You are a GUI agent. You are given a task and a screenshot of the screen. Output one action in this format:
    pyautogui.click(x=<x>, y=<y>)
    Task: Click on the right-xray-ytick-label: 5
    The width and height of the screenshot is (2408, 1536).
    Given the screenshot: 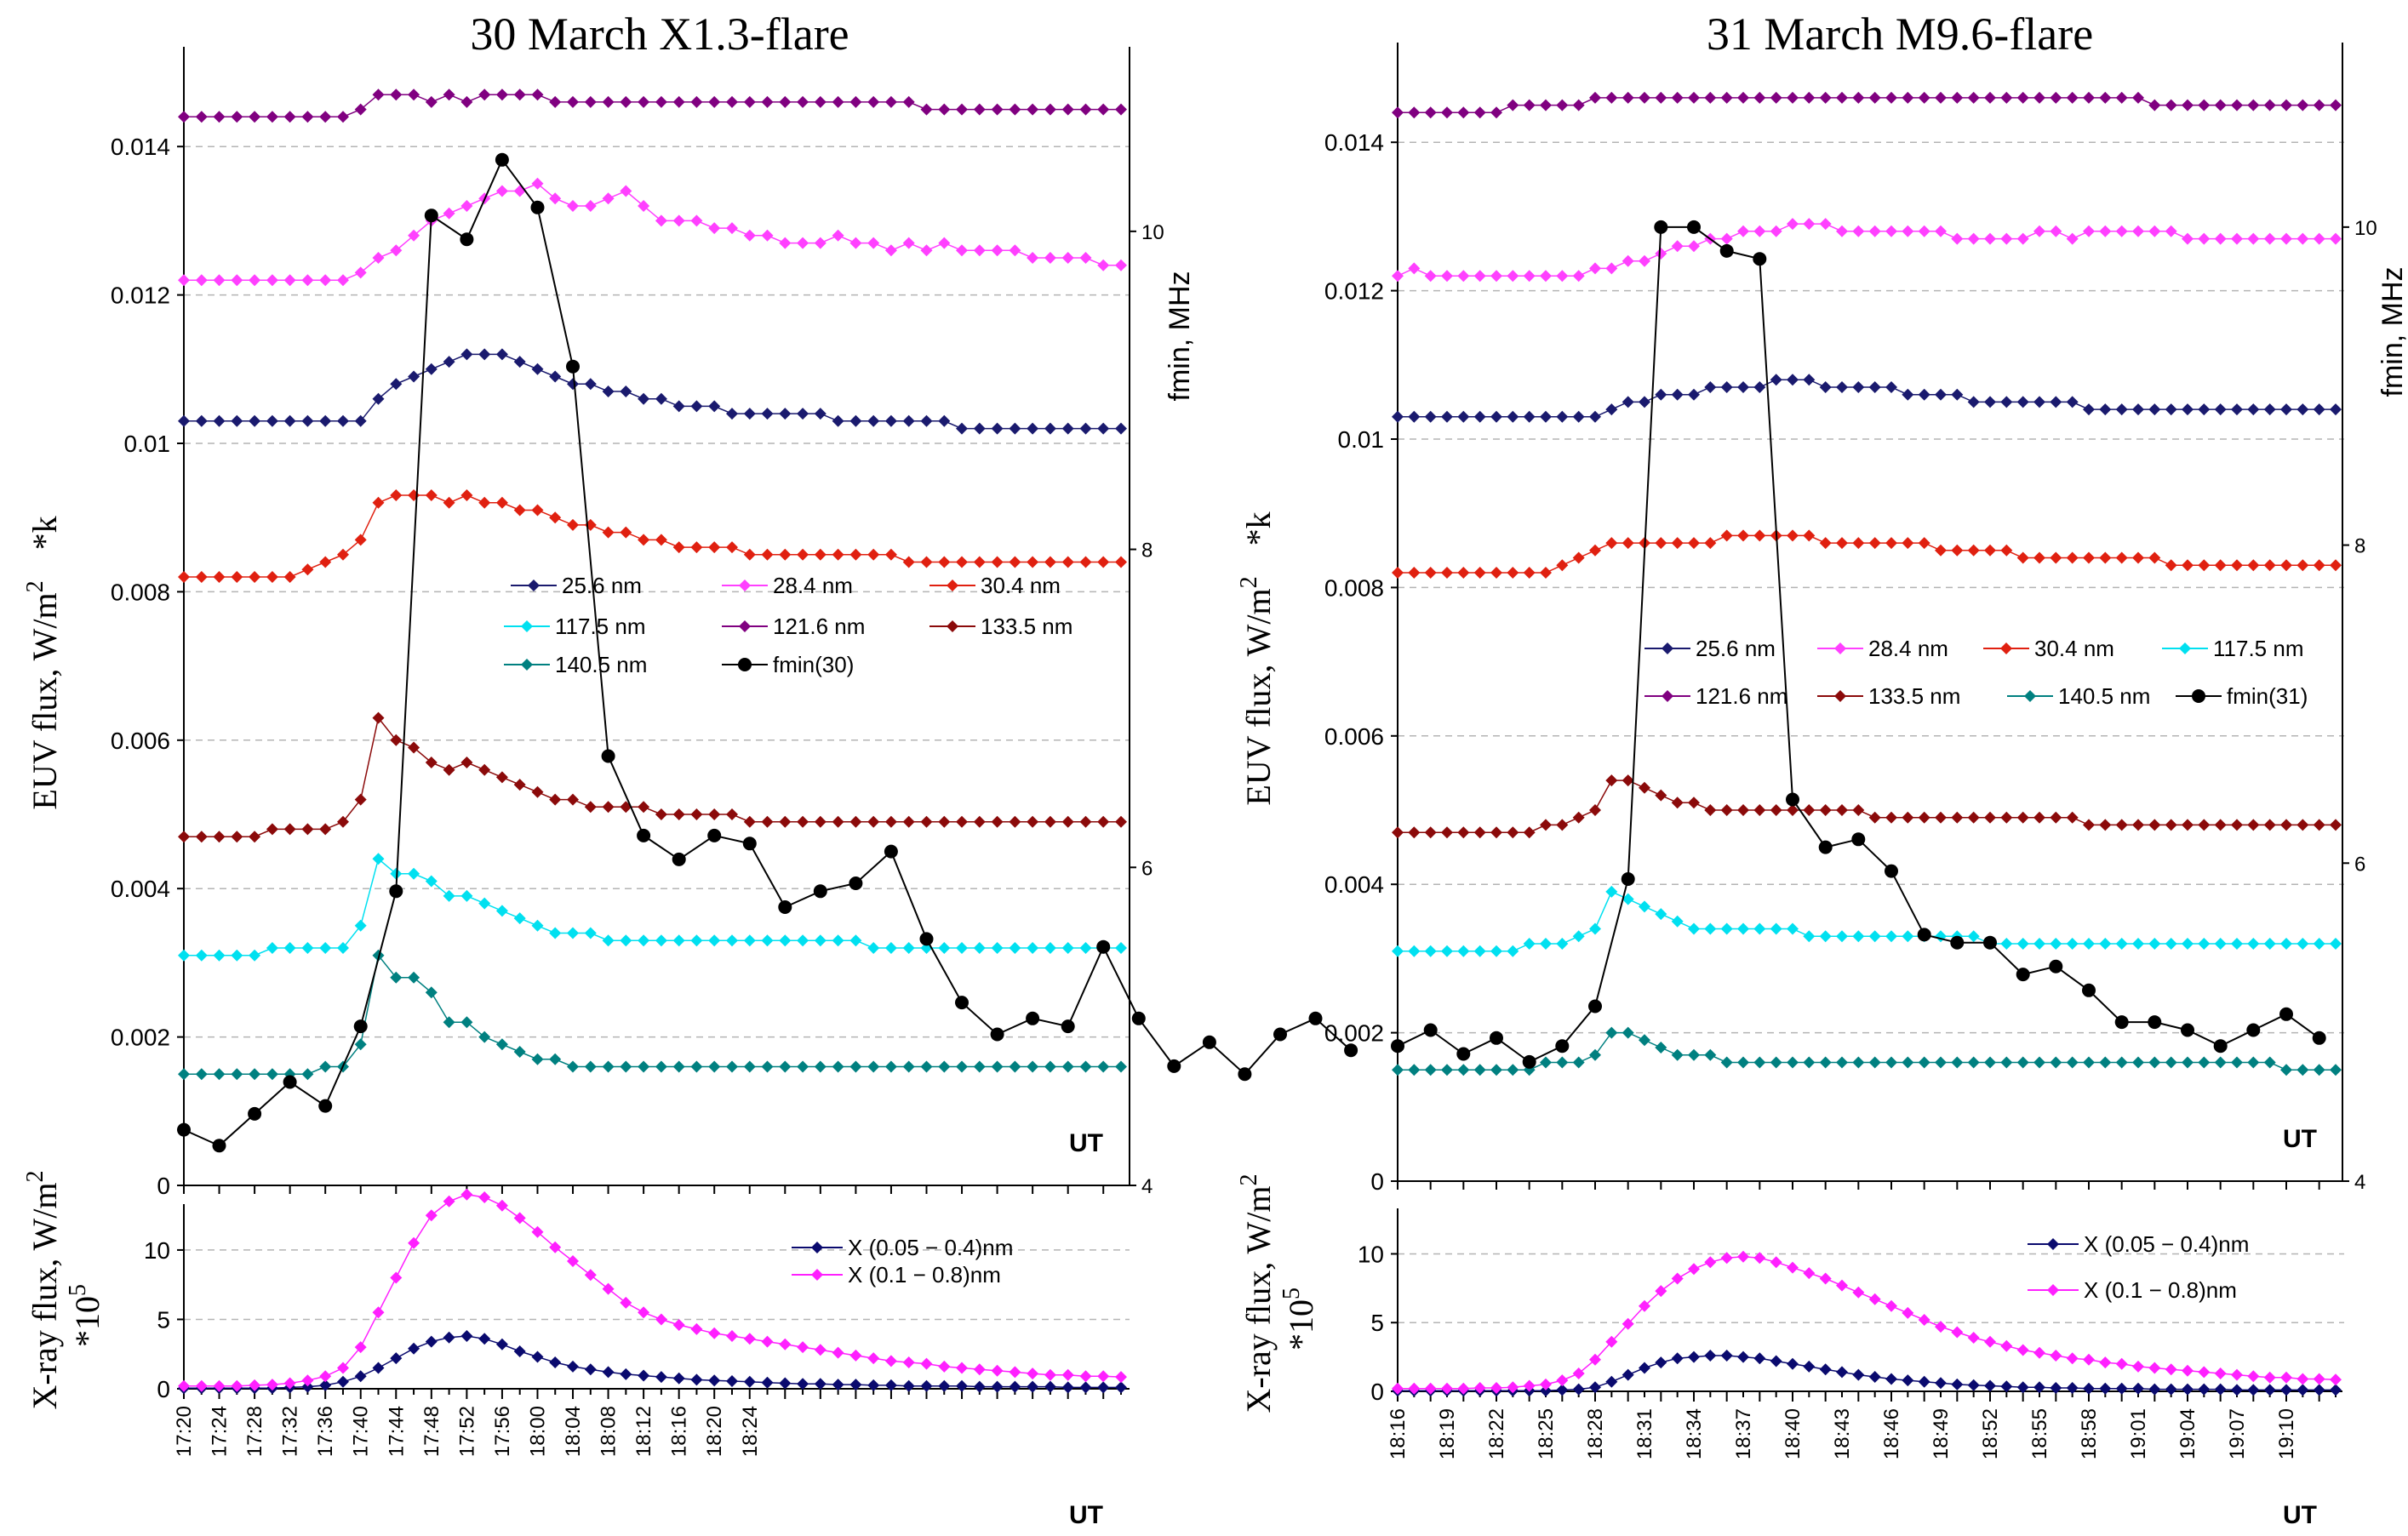 What is the action you would take?
    pyautogui.click(x=1377, y=1323)
    